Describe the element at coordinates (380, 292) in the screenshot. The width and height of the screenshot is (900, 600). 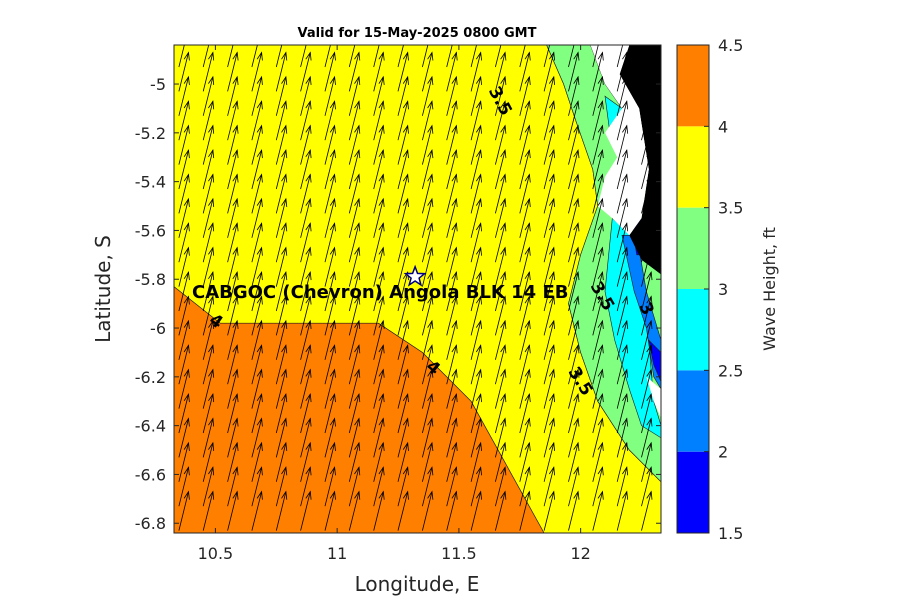
I see `station-label: CABGOC (Chevron) Angola BLK 14 EB` at that location.